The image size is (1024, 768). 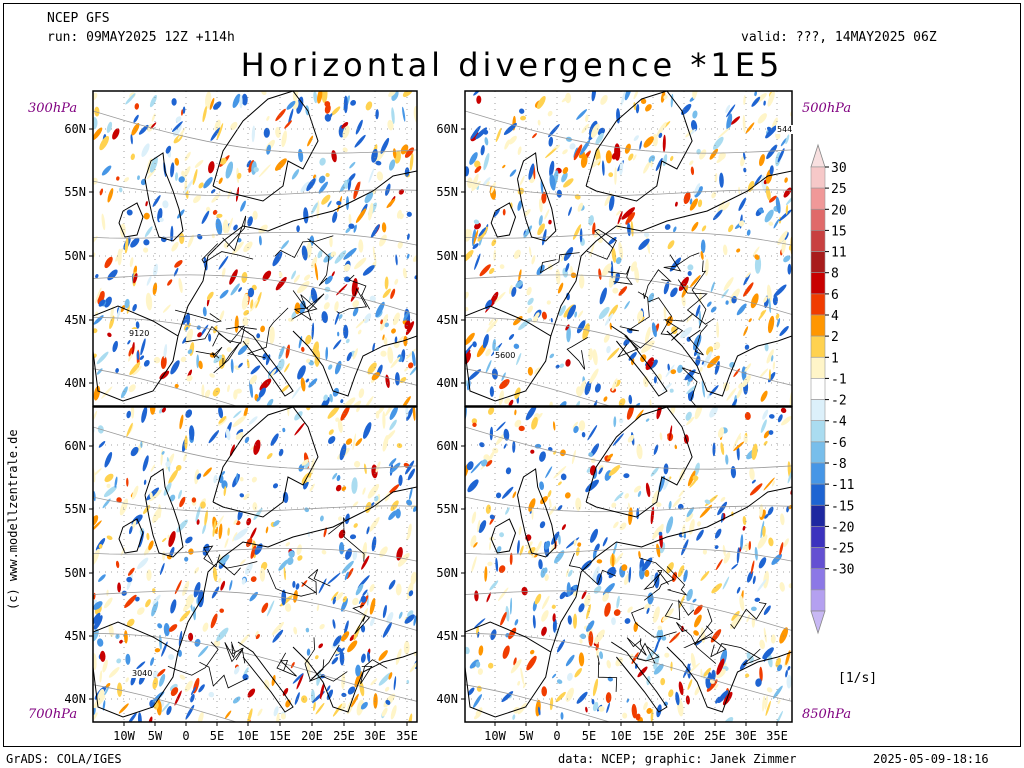 I want to click on colorbar-label: 1, so click(x=835, y=358).